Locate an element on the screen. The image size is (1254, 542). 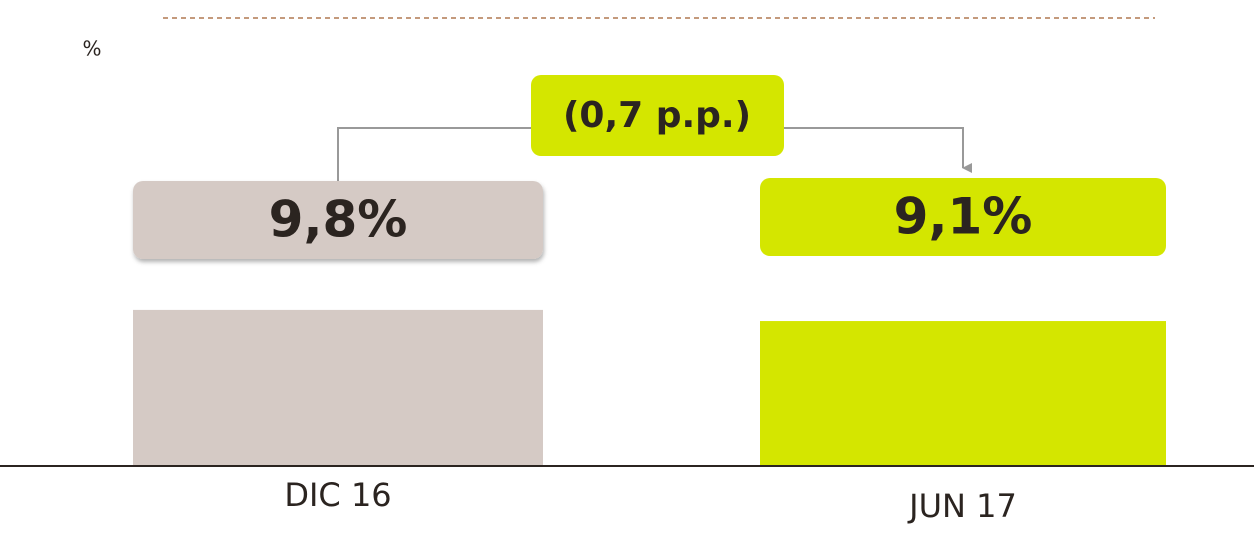
annotation-box is located at coordinates (657, 115).